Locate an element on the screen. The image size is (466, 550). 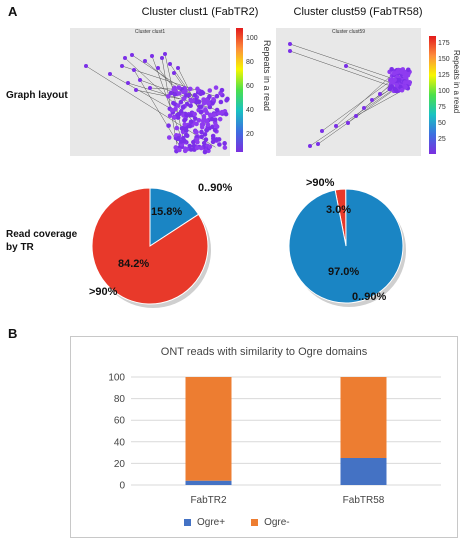
right-column-title: Cluster clust59 (FabTR58) is located at coordinates (358, 12).